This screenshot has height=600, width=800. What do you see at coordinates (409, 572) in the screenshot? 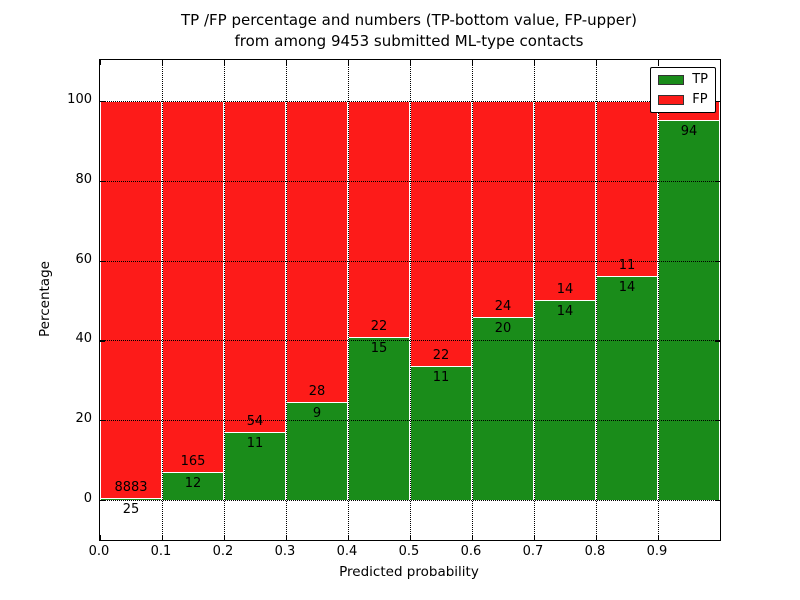
I see `x-axis-label: Predicted probability` at bounding box center [409, 572].